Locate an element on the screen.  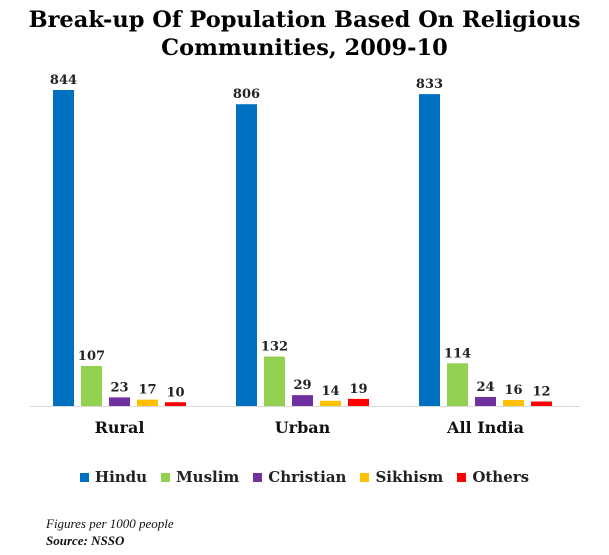
bar-muslim-rural is located at coordinates (91, 385).